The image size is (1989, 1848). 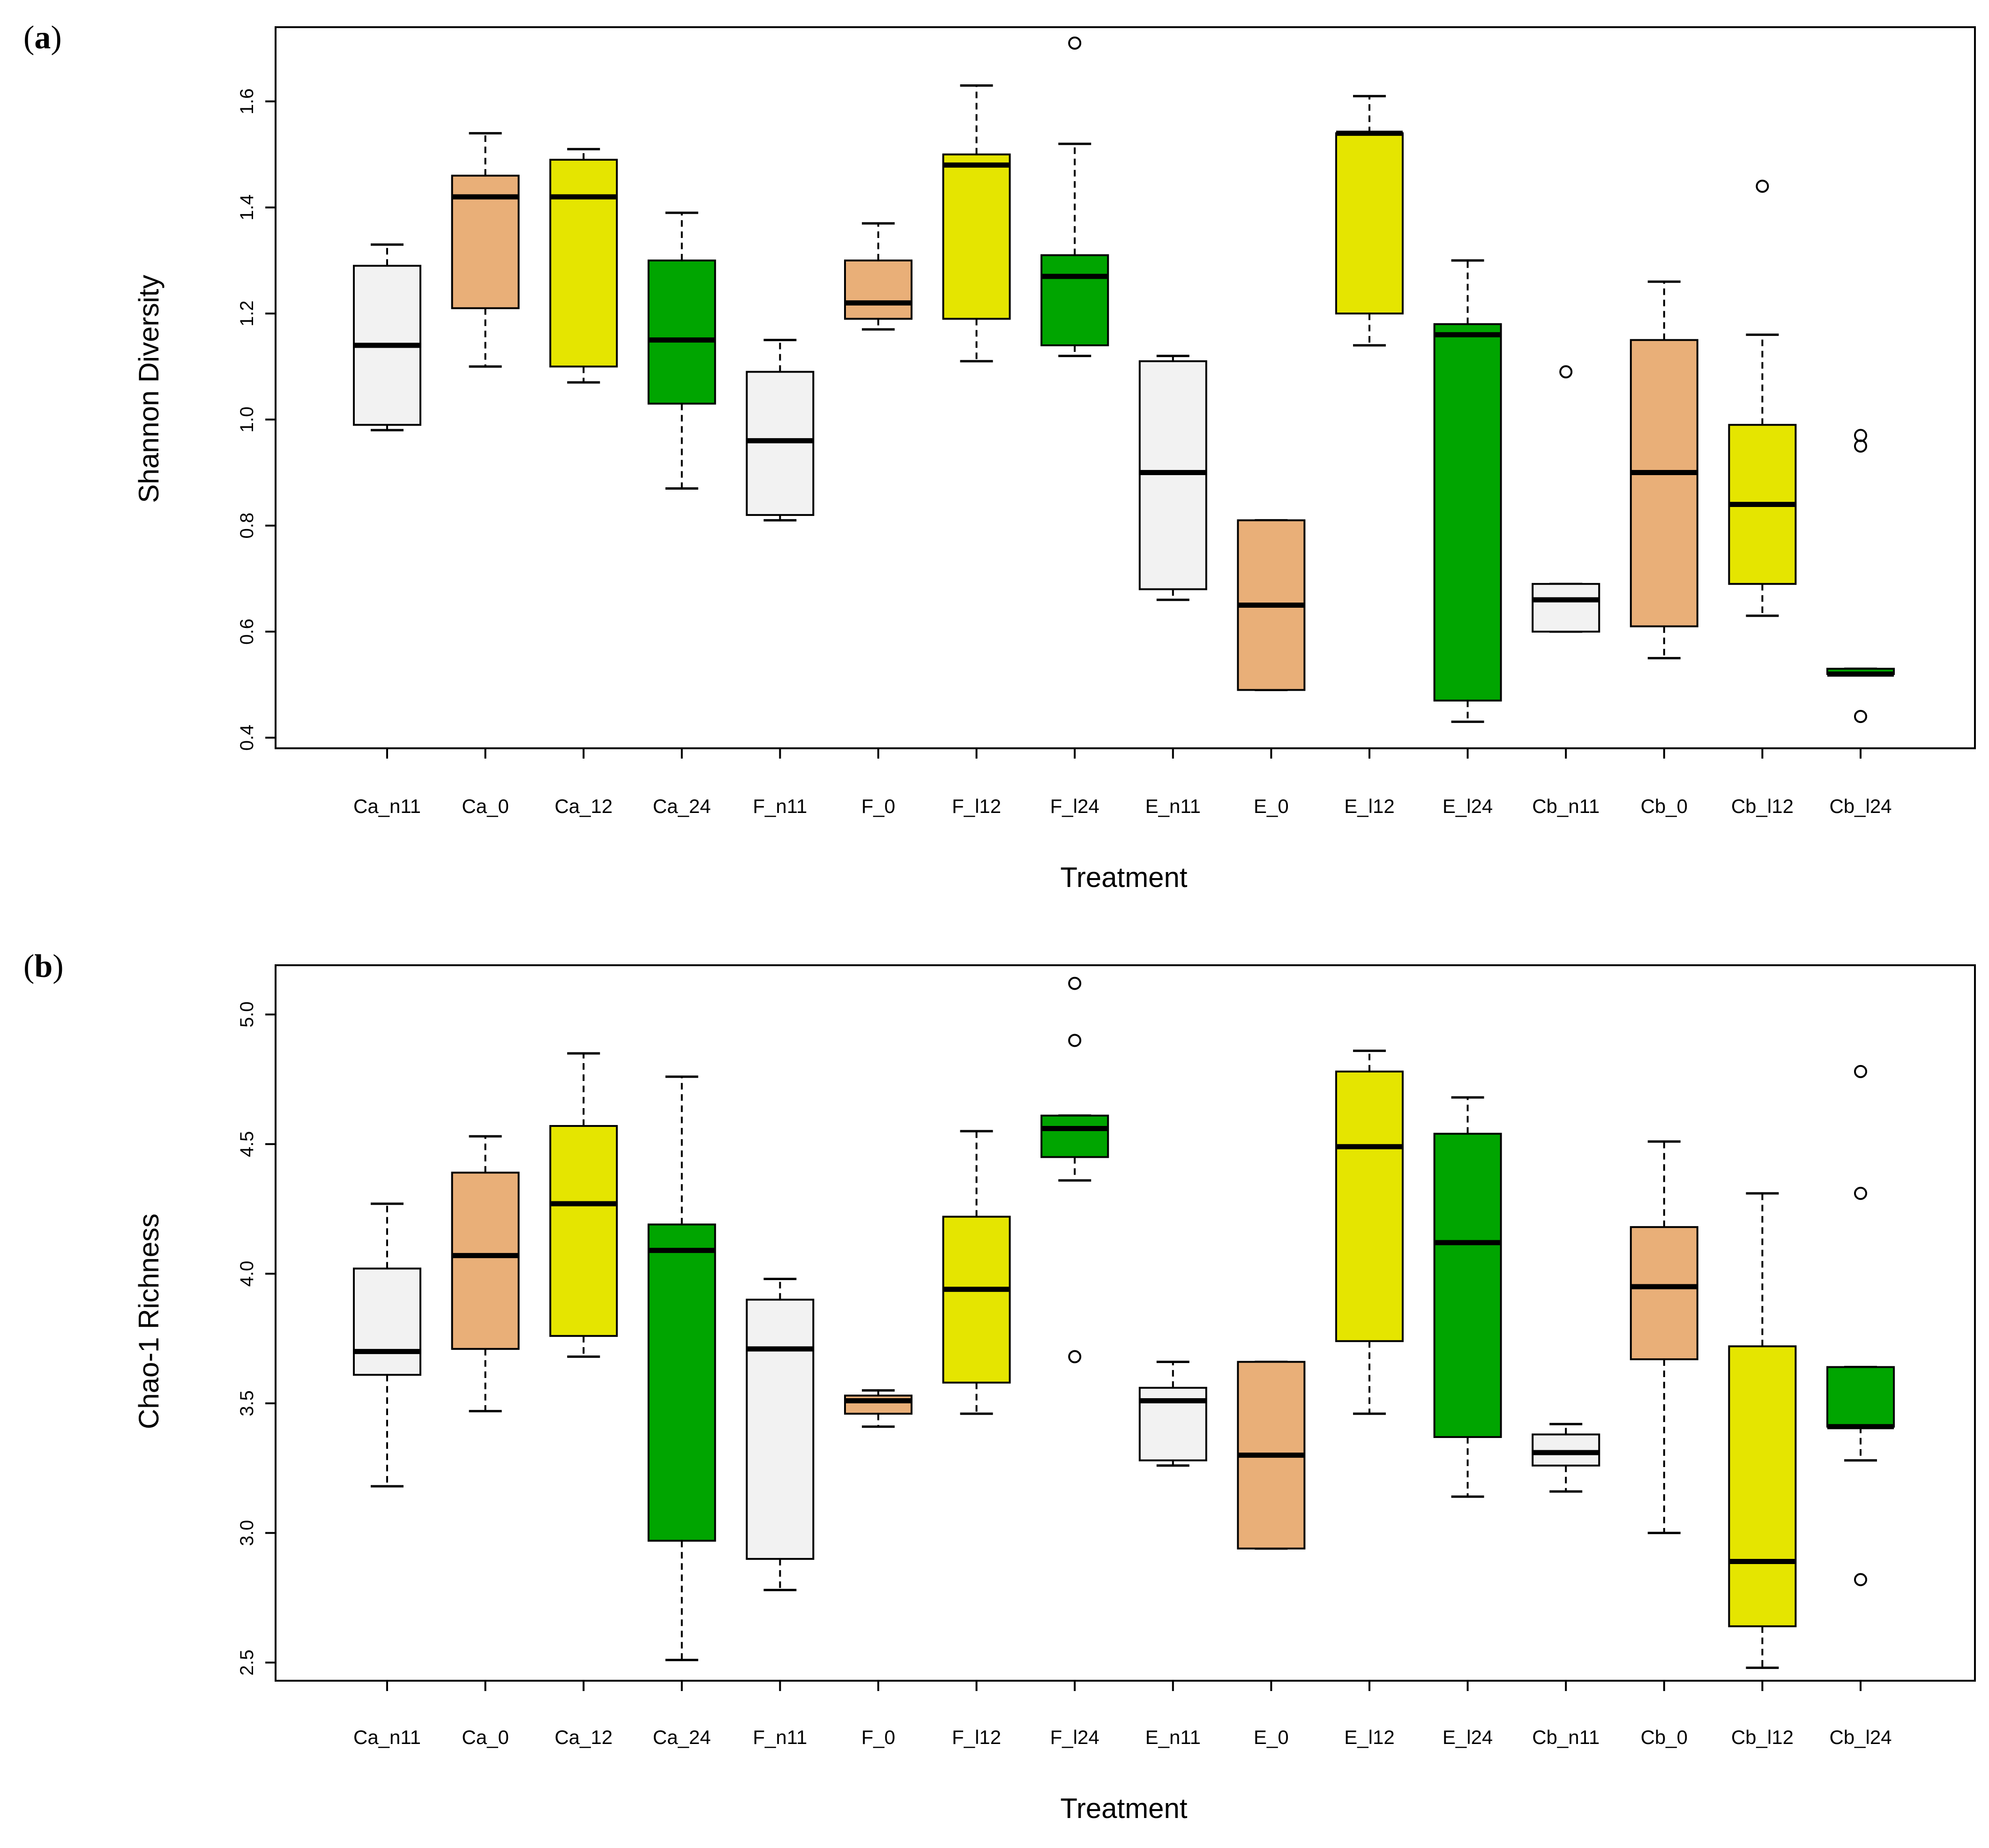 I want to click on box-E_l24, so click(x=1467, y=491).